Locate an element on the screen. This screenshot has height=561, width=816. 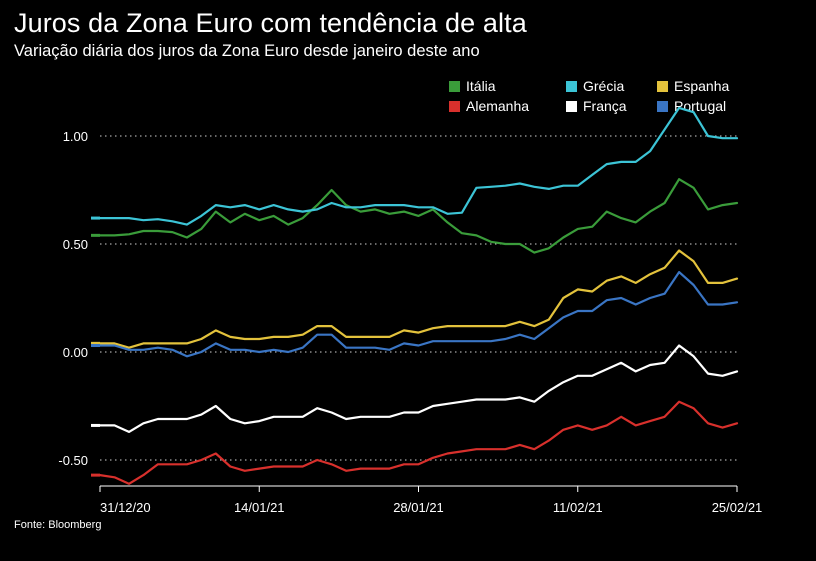
x-tick-label: 31/12/20 is located at coordinates (125, 507).